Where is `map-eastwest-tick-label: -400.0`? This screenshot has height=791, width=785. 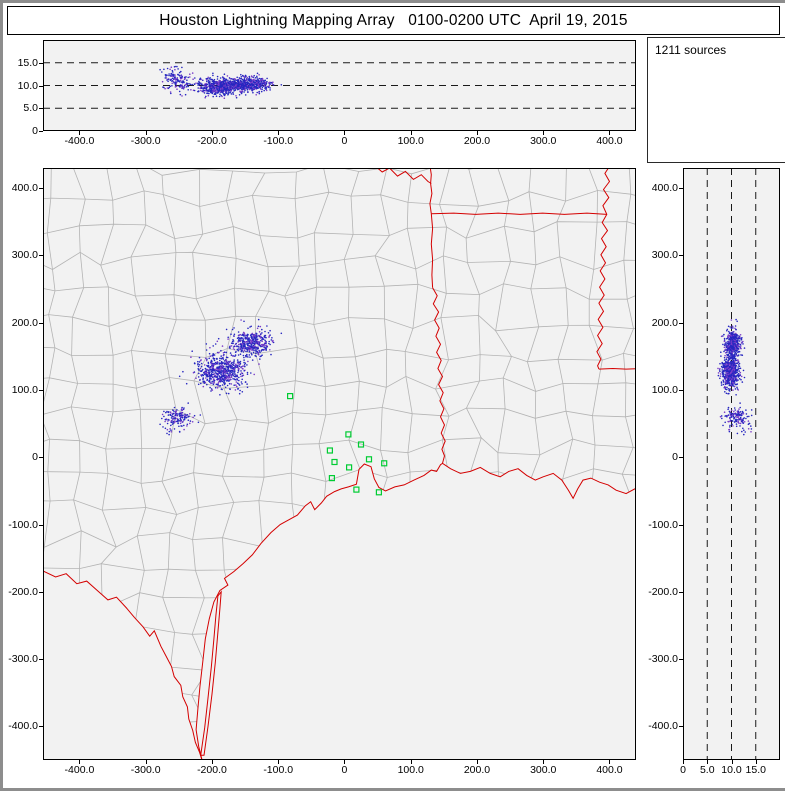
map-eastwest-tick-label: -400.0 is located at coordinates (79, 770).